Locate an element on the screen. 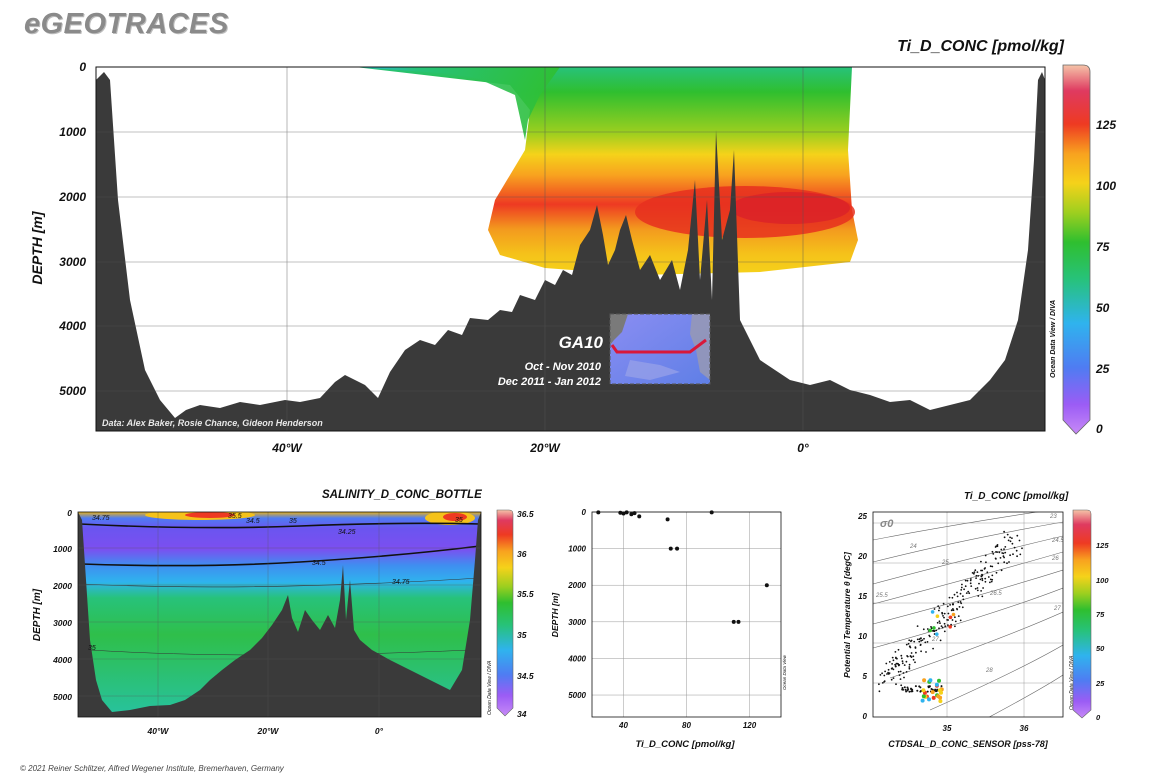  profile-y-axis-label: DEPTH [m] is located at coordinates (555, 615).